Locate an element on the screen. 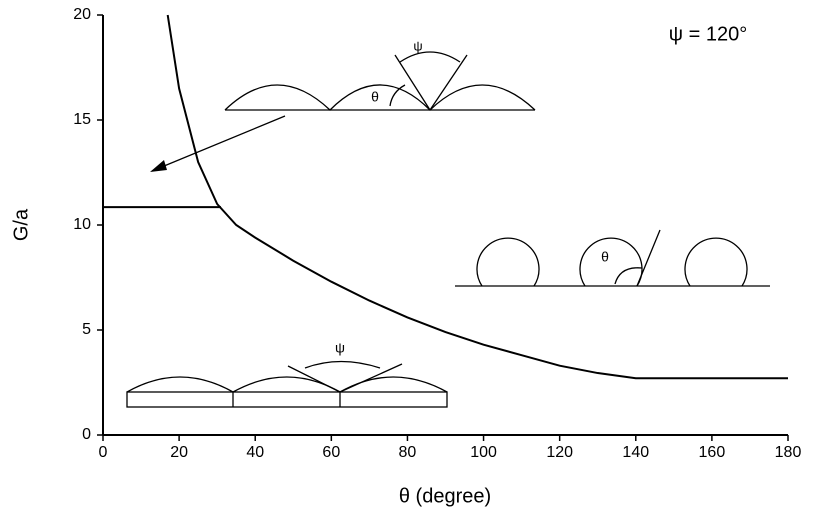  inset-right is located at coordinates (612, 258).